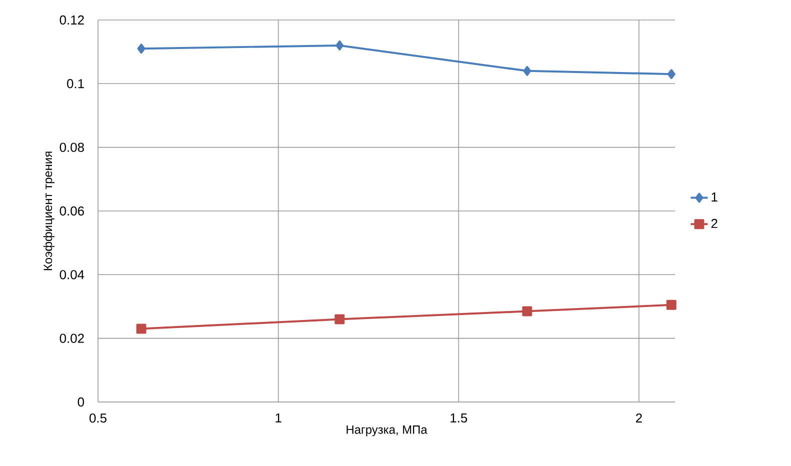 The width and height of the screenshot is (791, 466). I want to click on x-tick-label: 1.5, so click(459, 418).